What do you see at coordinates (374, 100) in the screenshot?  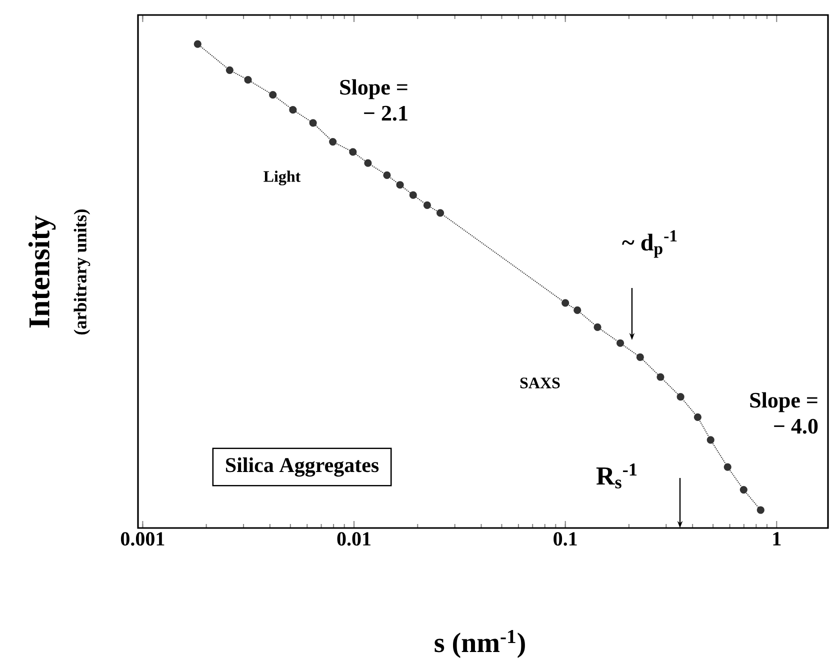 I see `annotation: Slope = − 2.1` at bounding box center [374, 100].